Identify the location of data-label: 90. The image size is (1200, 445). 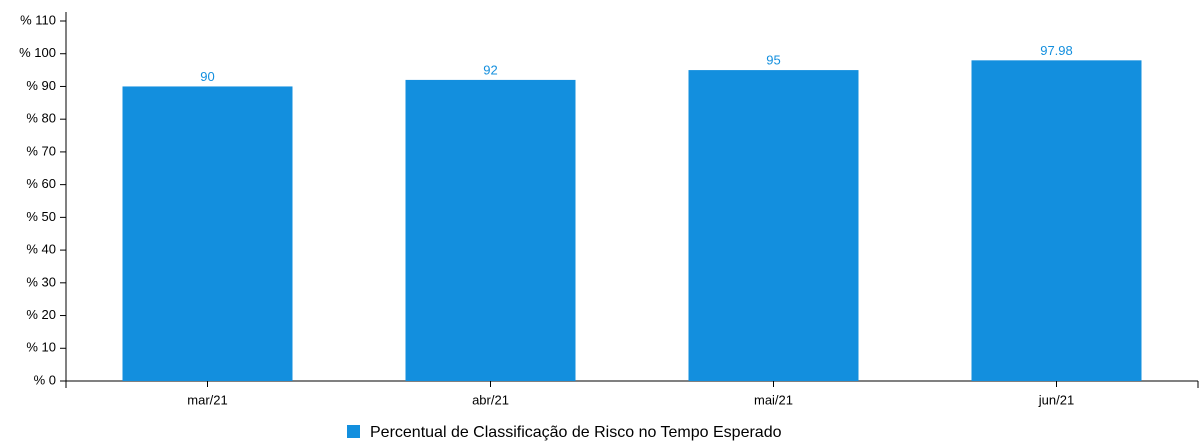
(207, 76).